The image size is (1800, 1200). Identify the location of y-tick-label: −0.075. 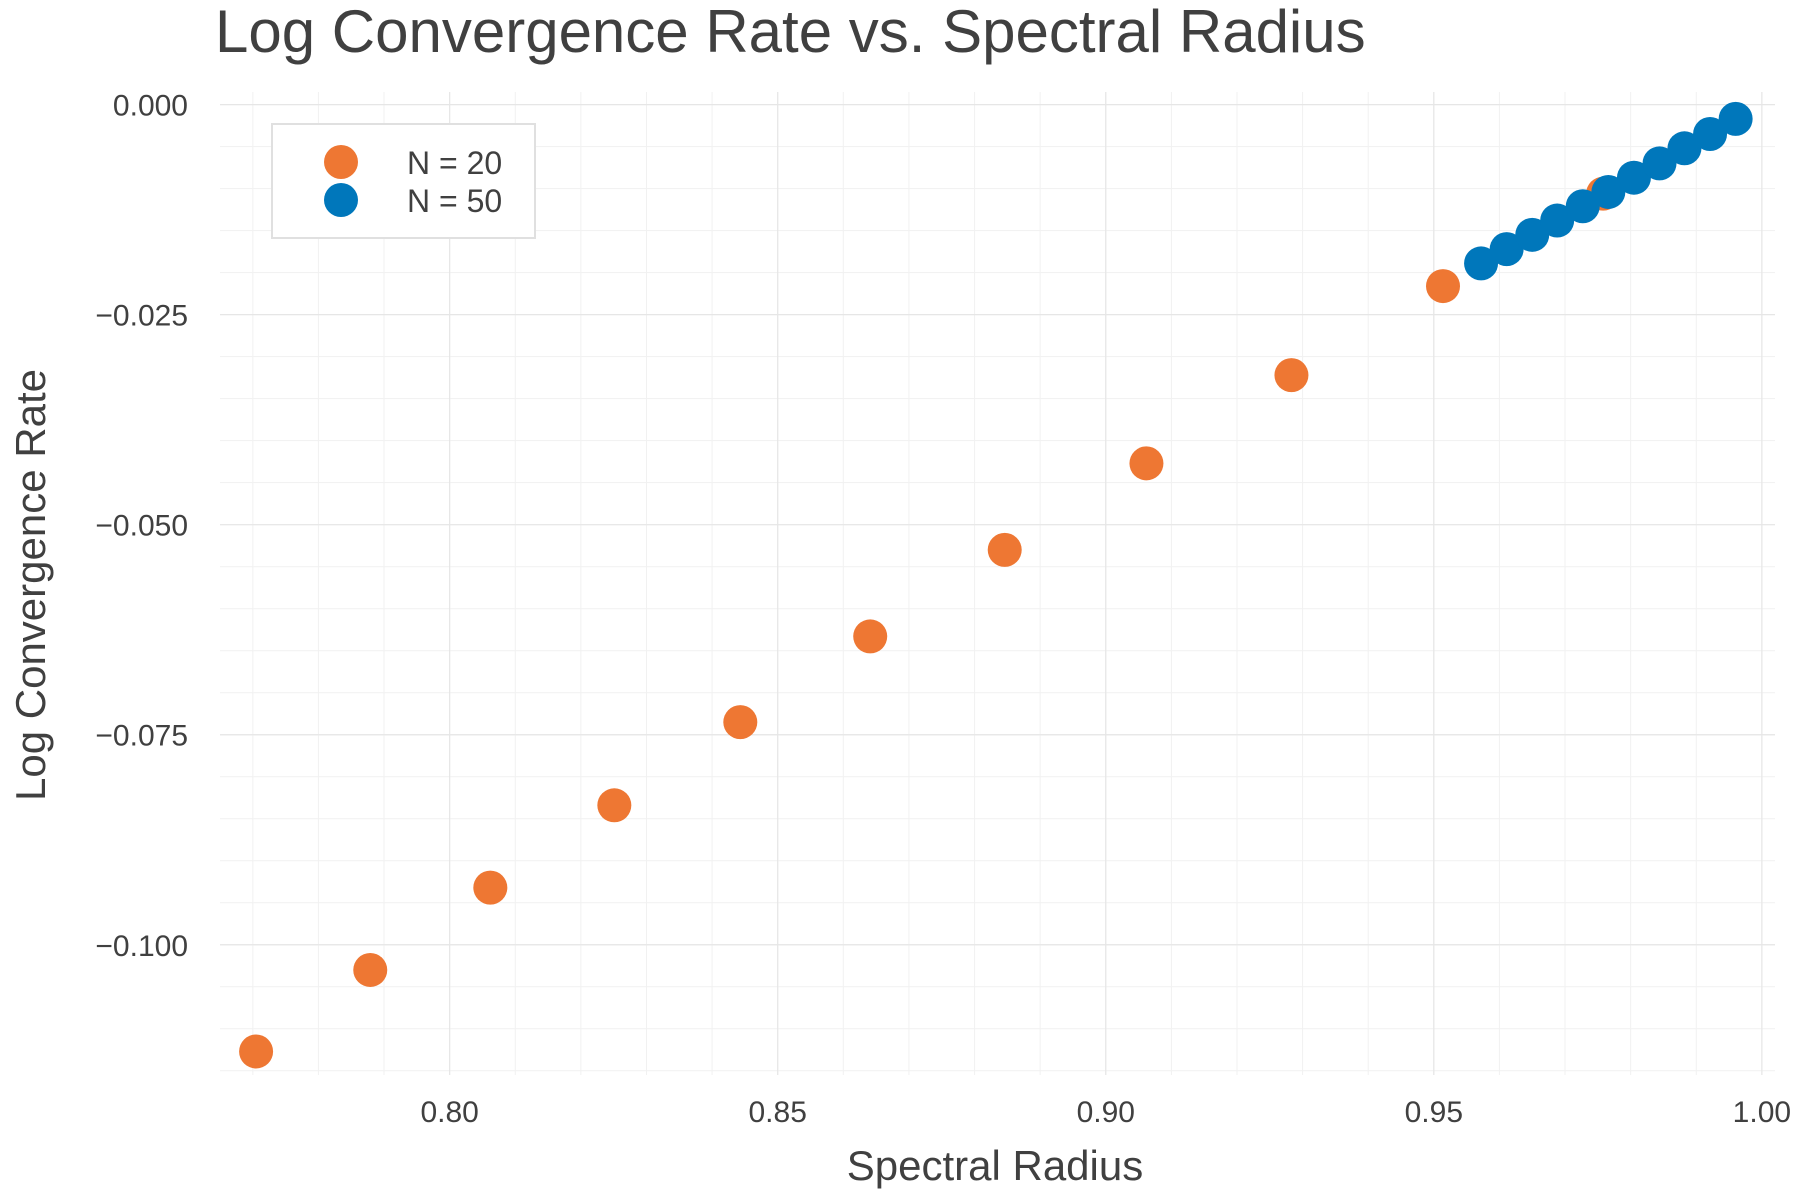
(141, 736).